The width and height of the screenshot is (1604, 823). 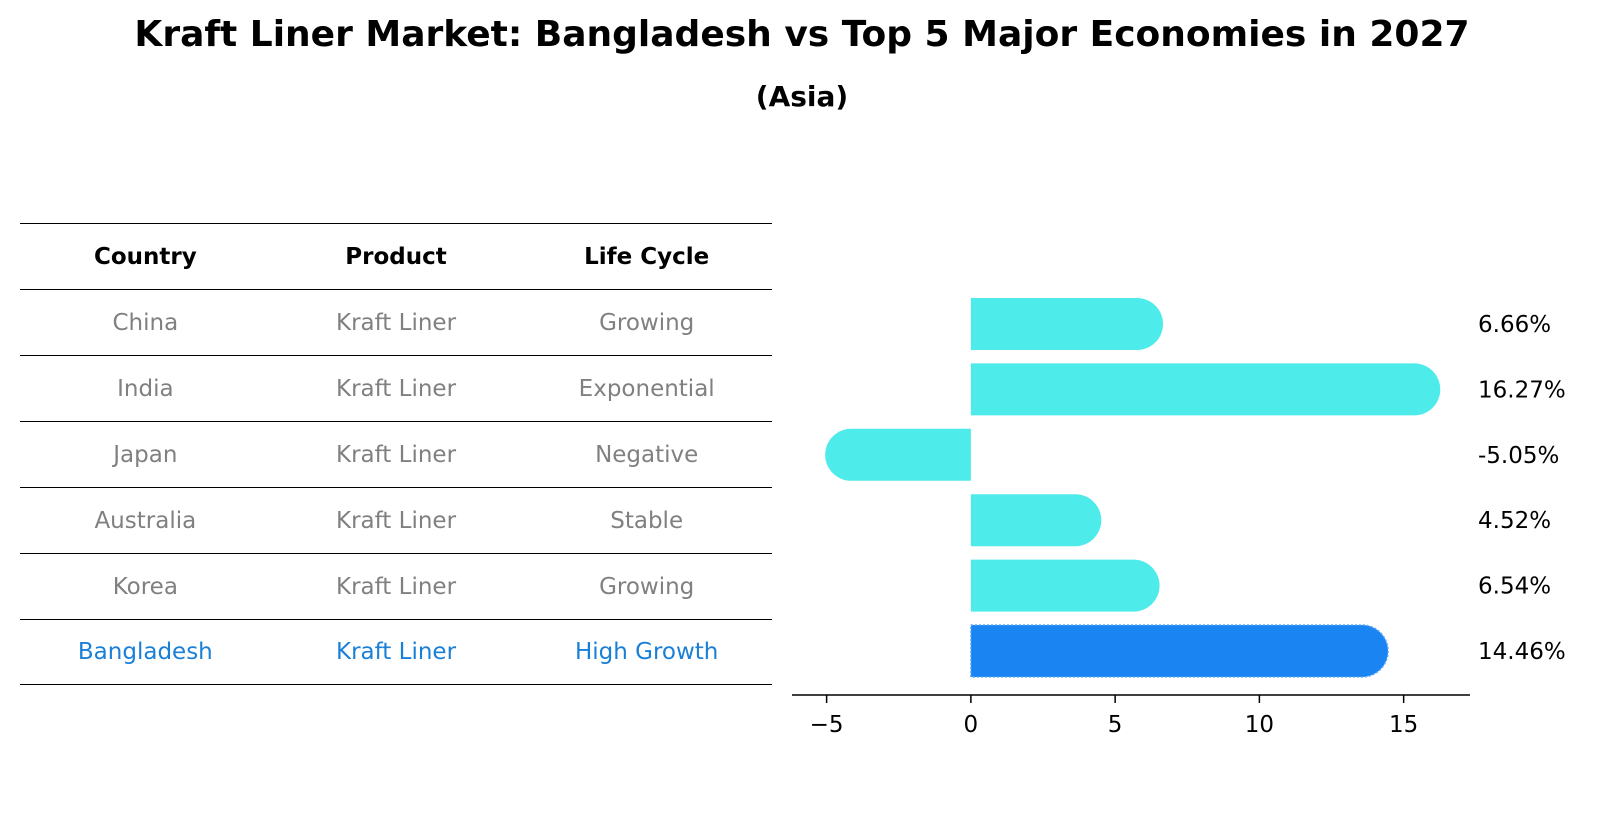 I want to click on cell-country: Japan, so click(x=145, y=454).